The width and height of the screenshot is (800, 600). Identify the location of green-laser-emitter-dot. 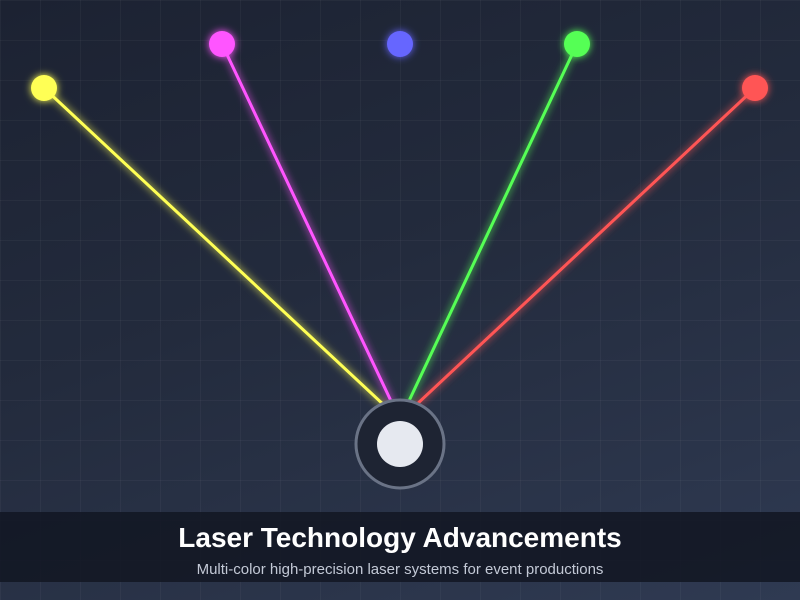
(577, 44).